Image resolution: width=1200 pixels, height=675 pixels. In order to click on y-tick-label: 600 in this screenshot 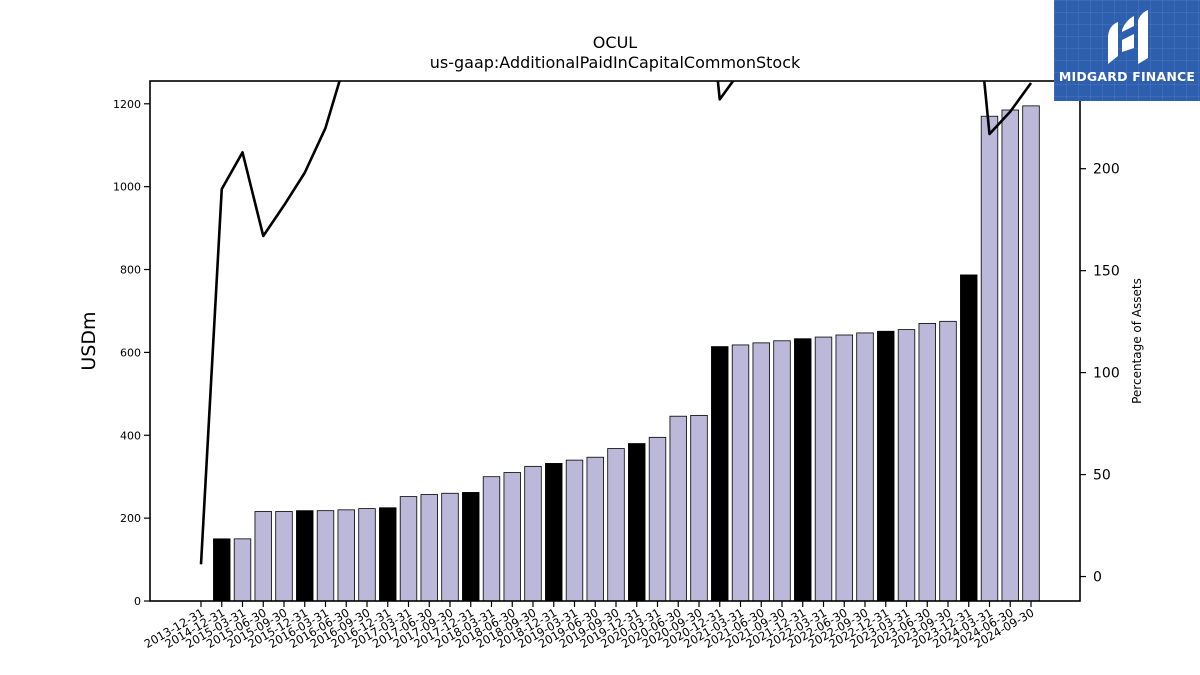, I will do `click(130, 352)`.